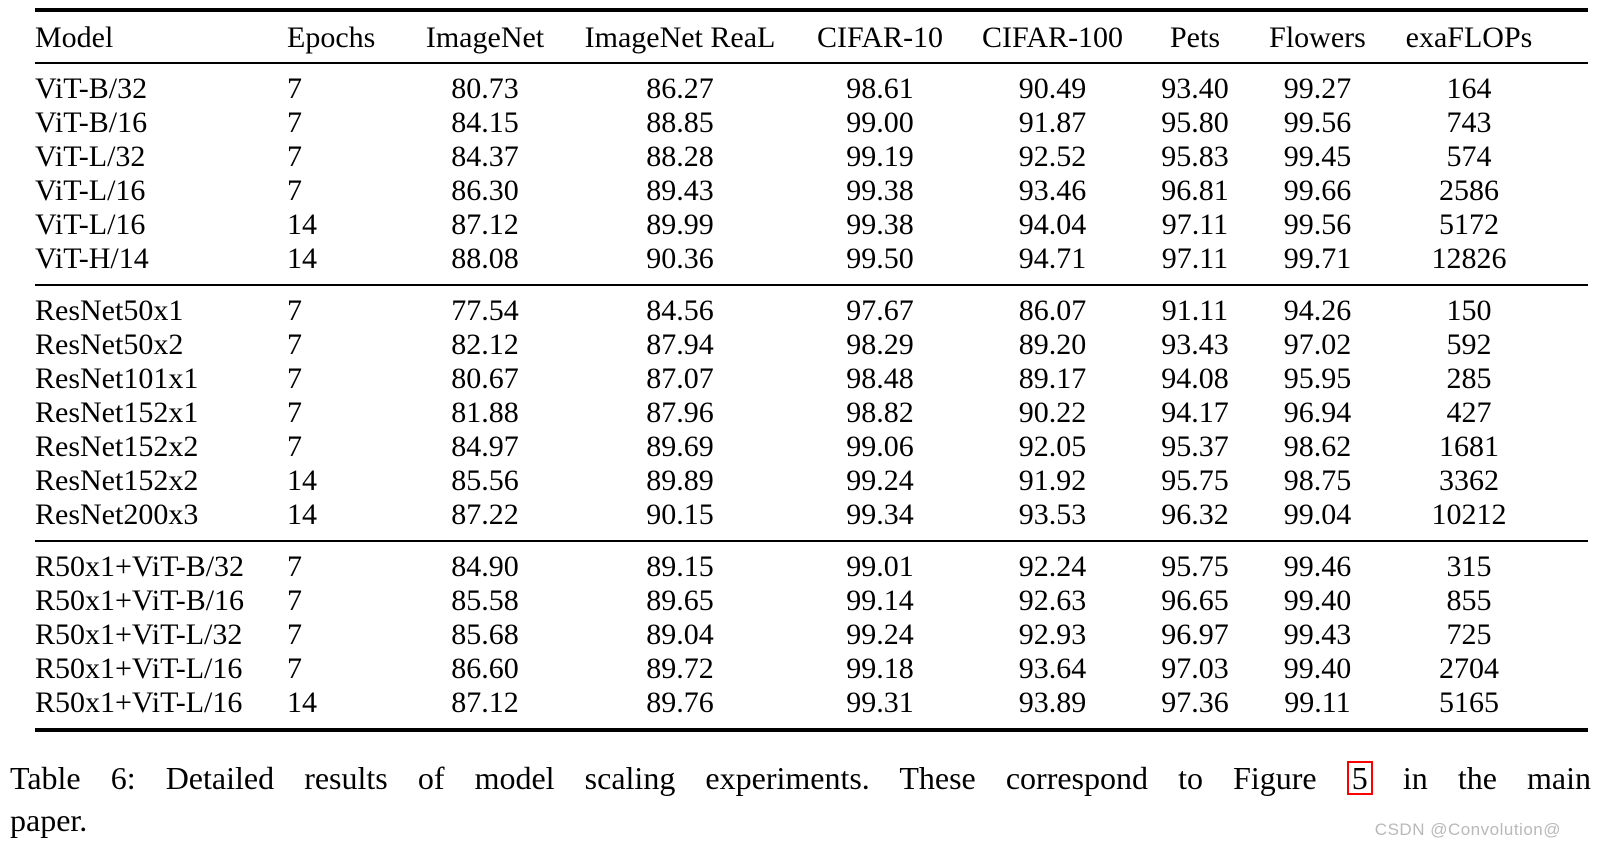 This screenshot has height=868, width=1601. I want to click on table-cell: 97.11, so click(1195, 258).